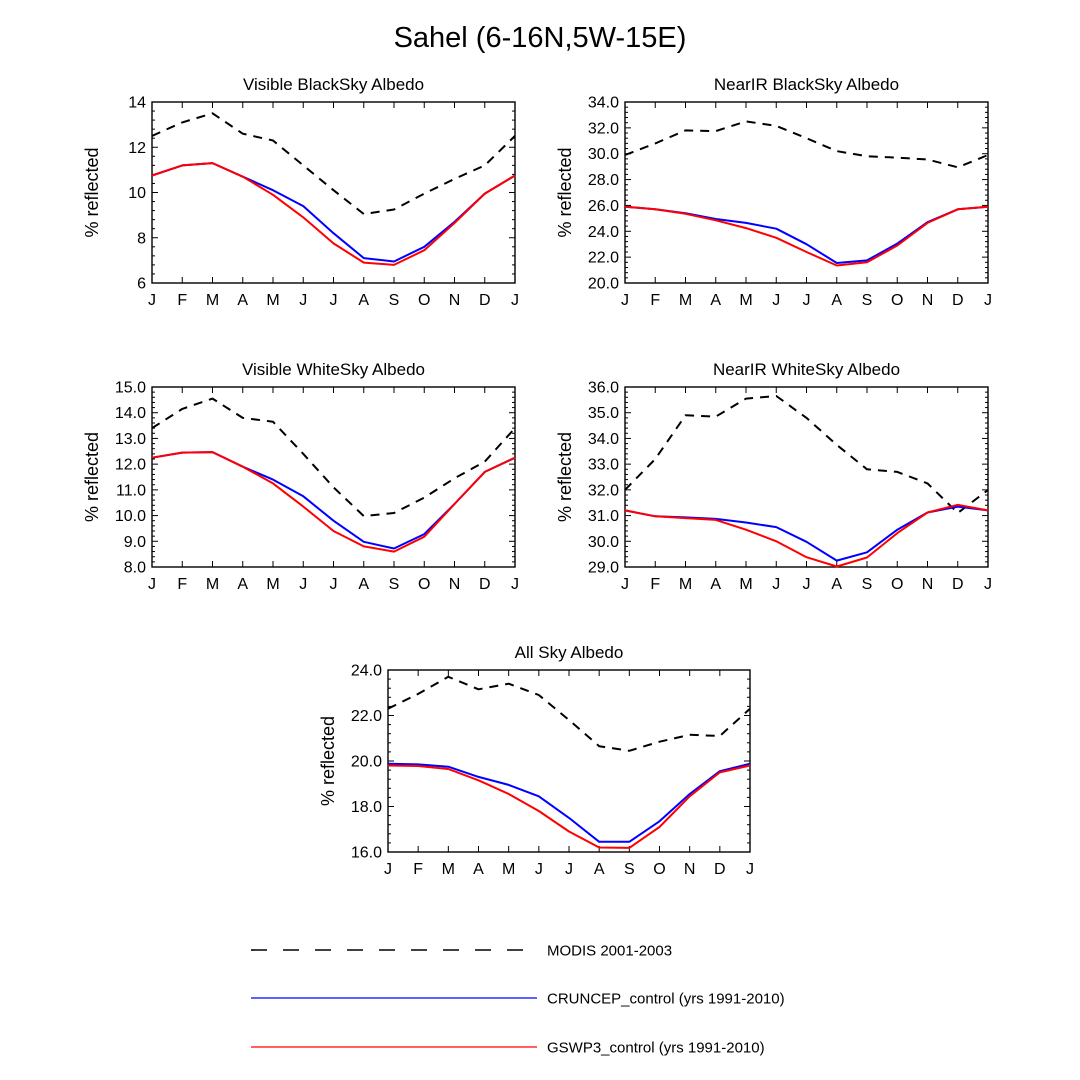  I want to click on y-tick-label: 20.0, so click(603, 284).